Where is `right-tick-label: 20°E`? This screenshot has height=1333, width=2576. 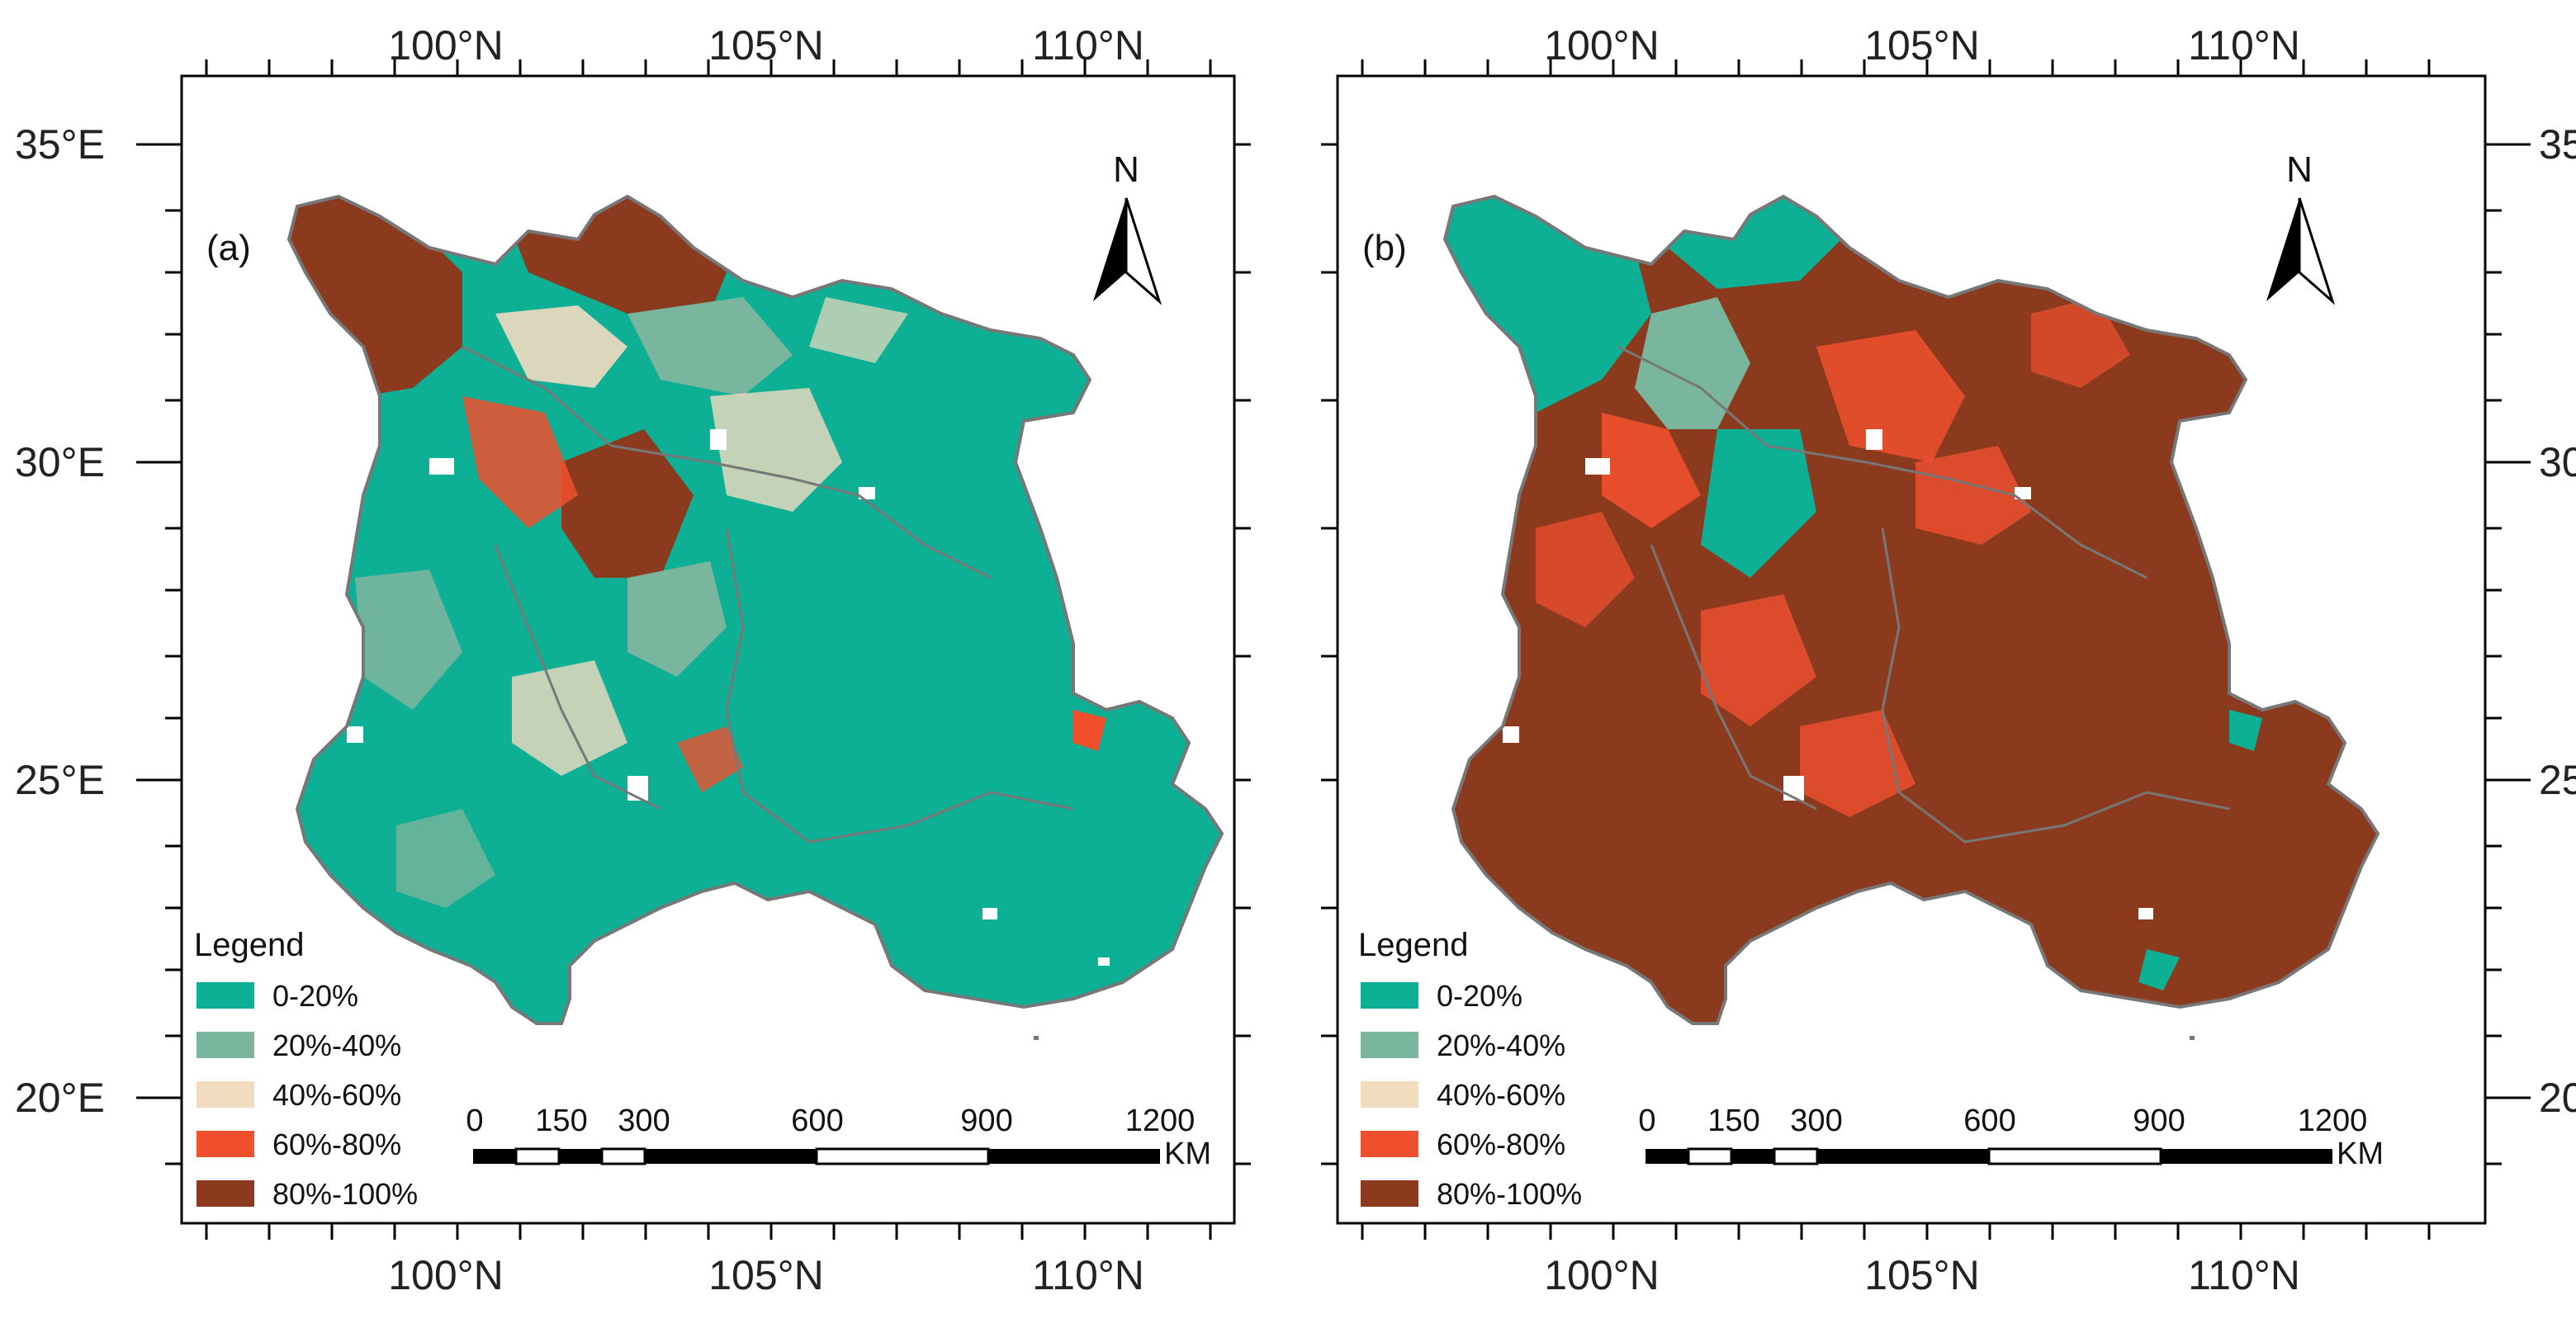
right-tick-label: 20°E is located at coordinates (2557, 1098).